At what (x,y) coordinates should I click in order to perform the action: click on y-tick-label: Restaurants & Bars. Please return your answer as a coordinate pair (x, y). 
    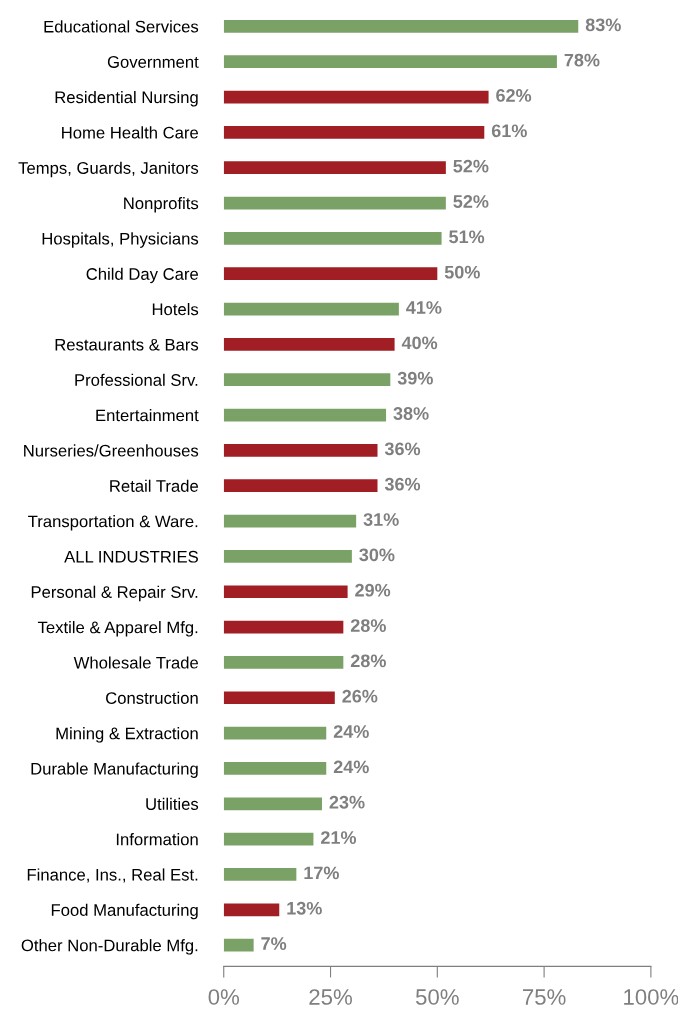
    Looking at the image, I should click on (127, 344).